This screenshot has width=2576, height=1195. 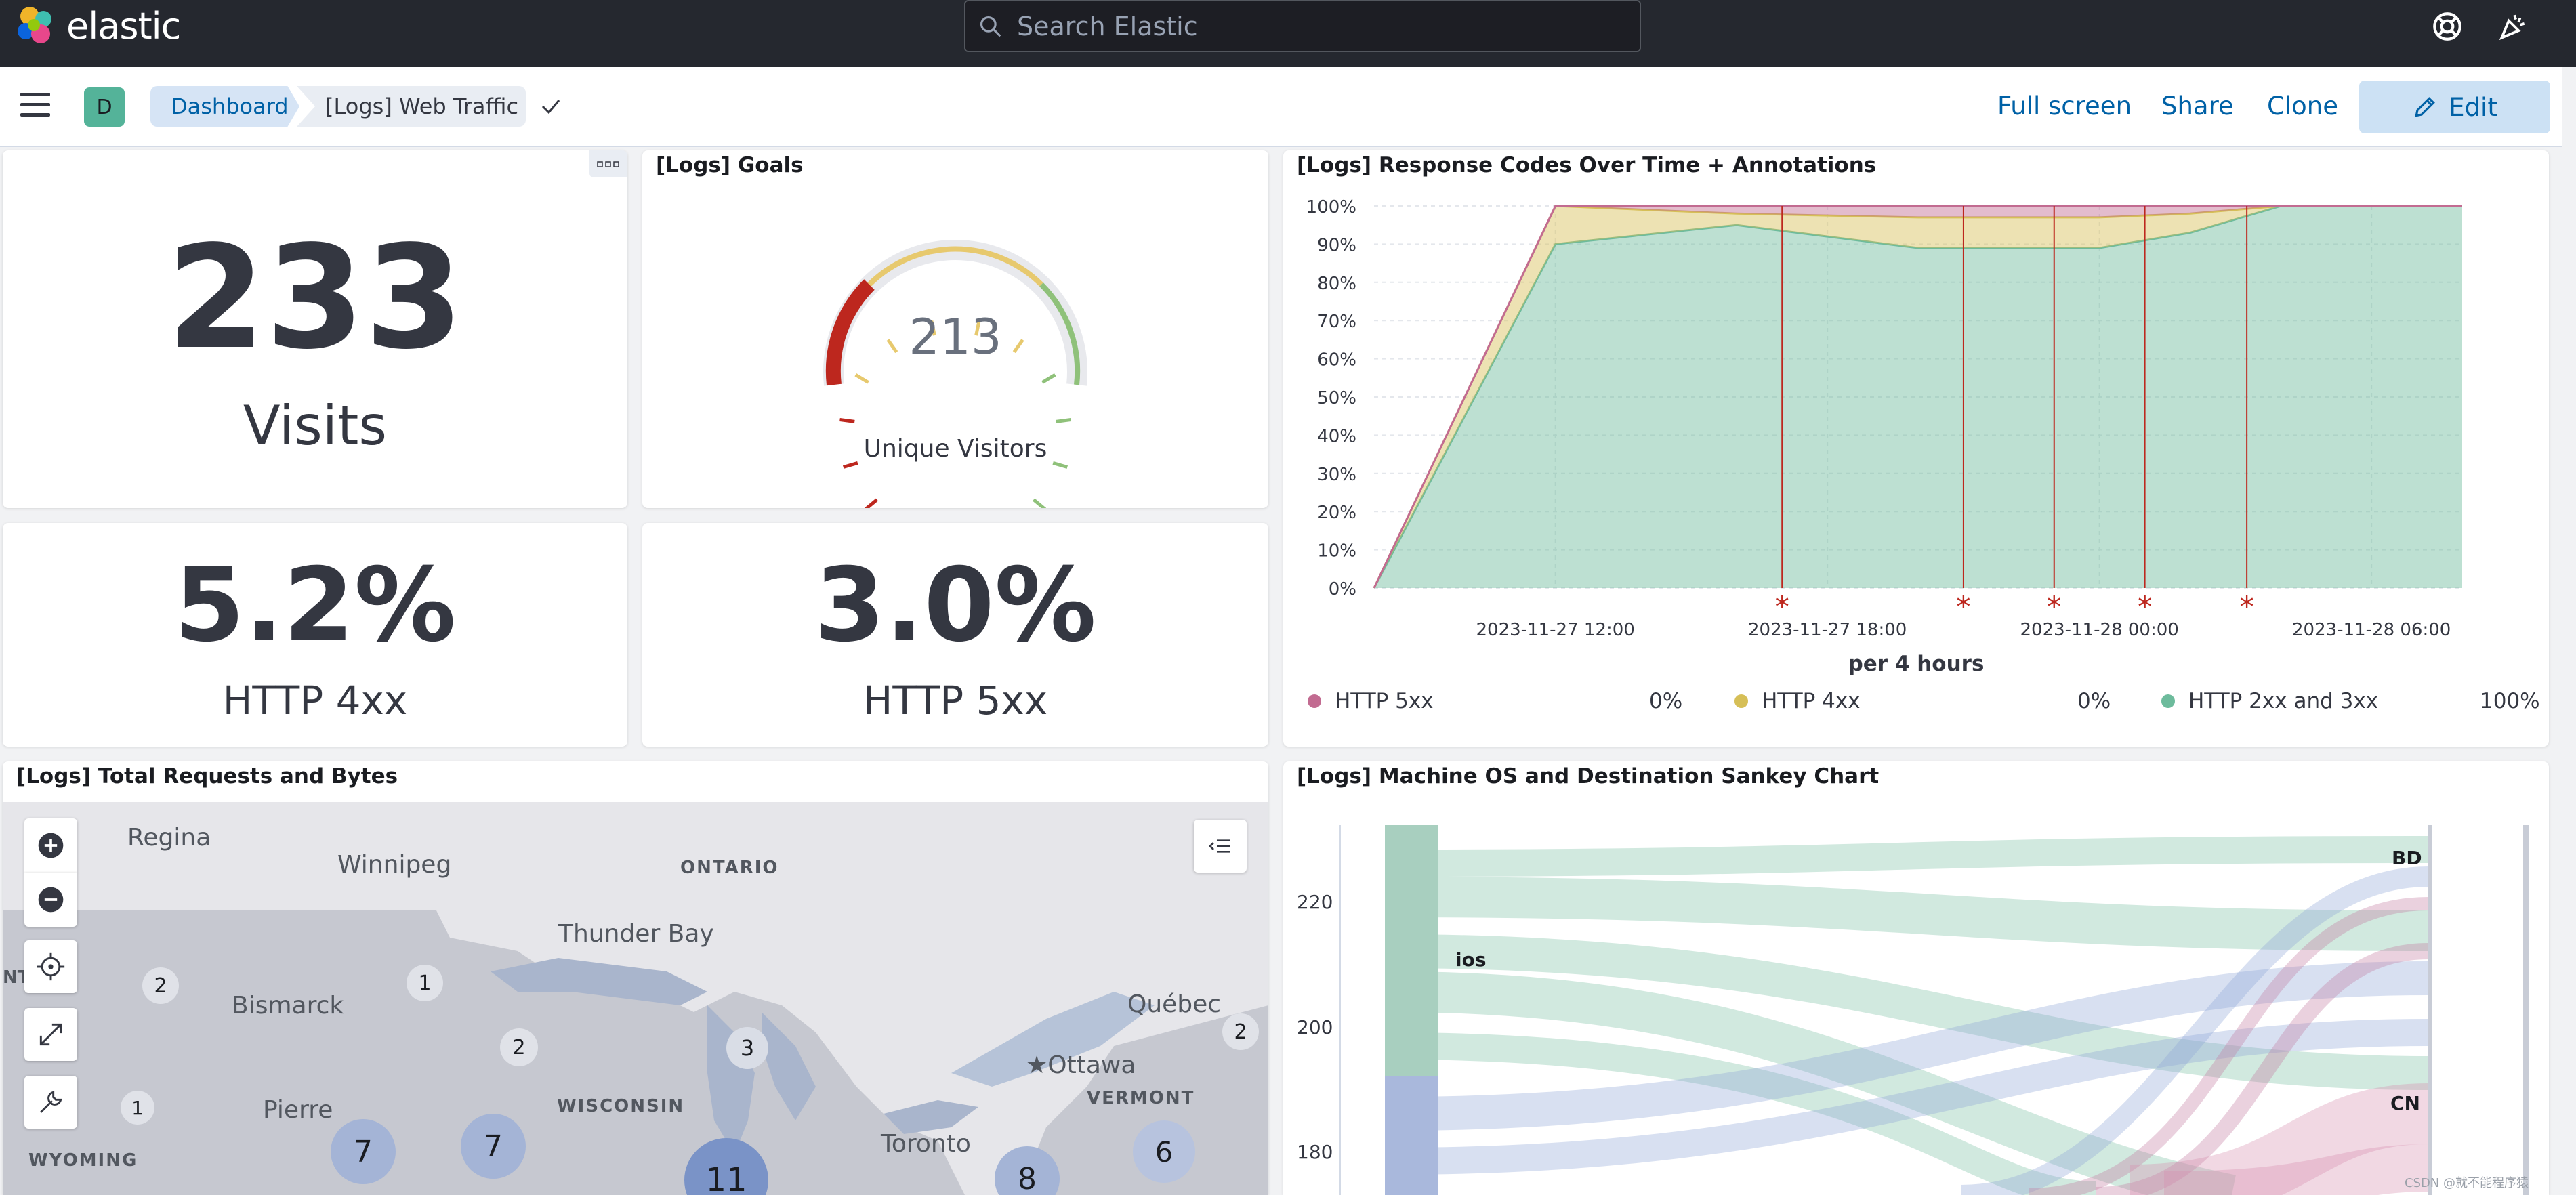 What do you see at coordinates (1331, 398) in the screenshot?
I see `y-axis-ticks: 0% 10% 20% 30% 40% 50% 60% 70% 80% 90% 100%` at bounding box center [1331, 398].